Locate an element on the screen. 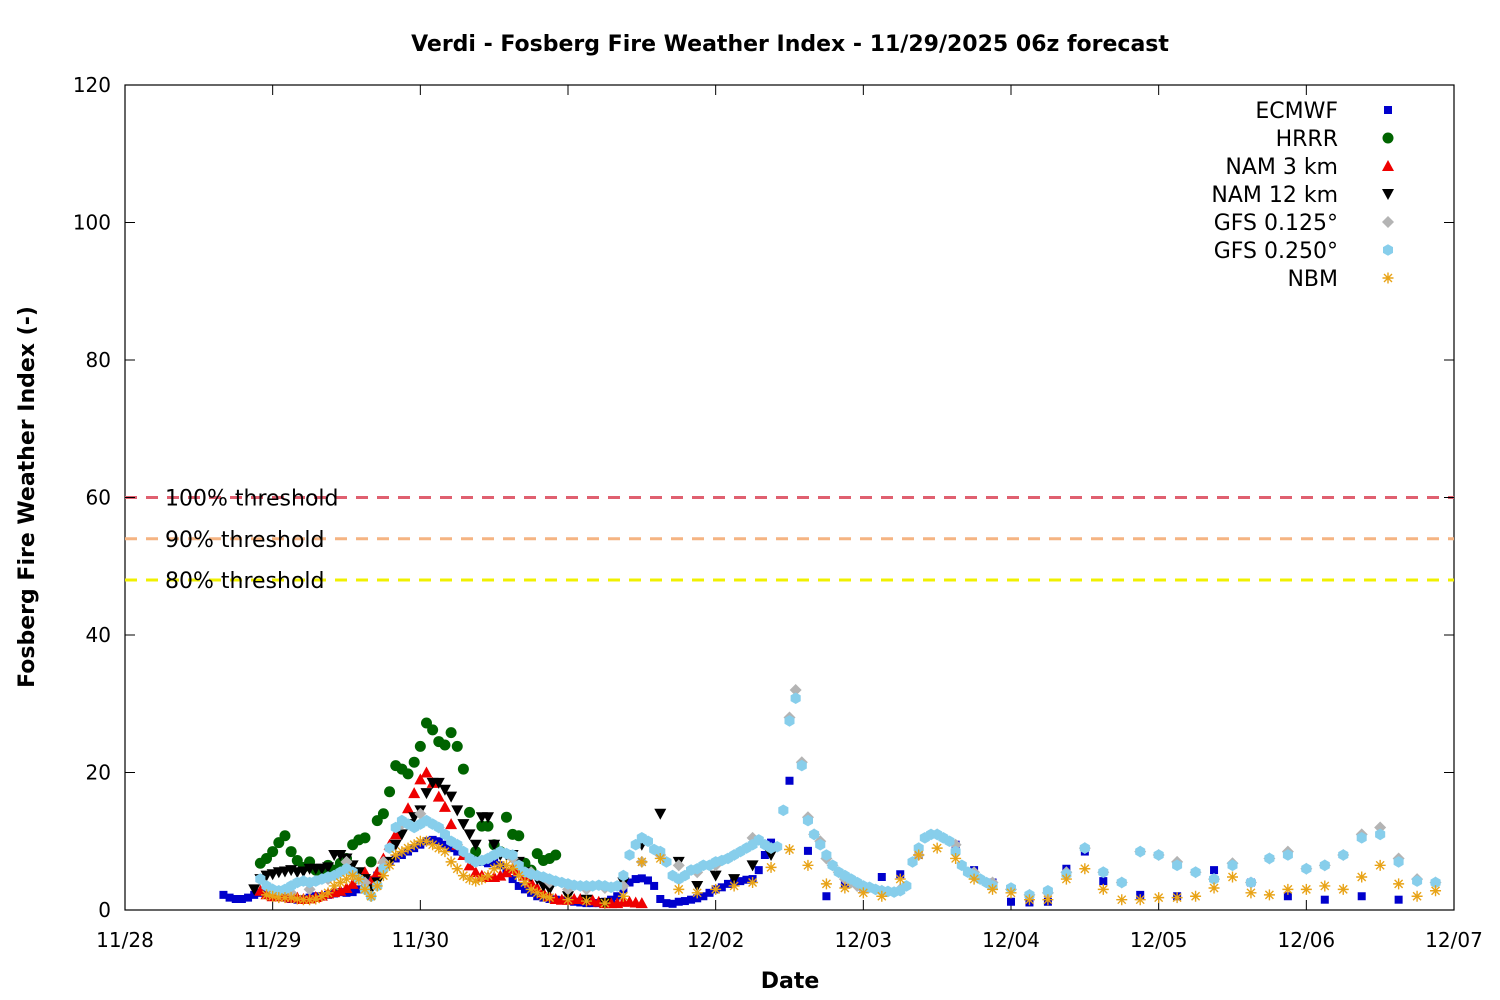  threshold-lines: 100% threshold 90% threshold 80% threshold is located at coordinates (789, 540).